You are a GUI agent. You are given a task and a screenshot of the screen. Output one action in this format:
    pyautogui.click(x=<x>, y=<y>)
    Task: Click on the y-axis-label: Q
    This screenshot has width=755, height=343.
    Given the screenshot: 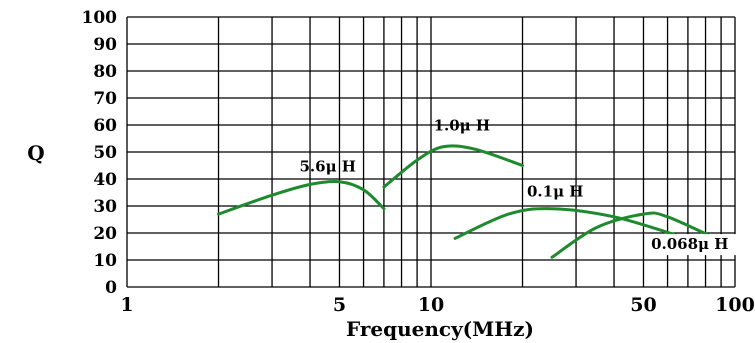 What is the action you would take?
    pyautogui.click(x=35, y=153)
    